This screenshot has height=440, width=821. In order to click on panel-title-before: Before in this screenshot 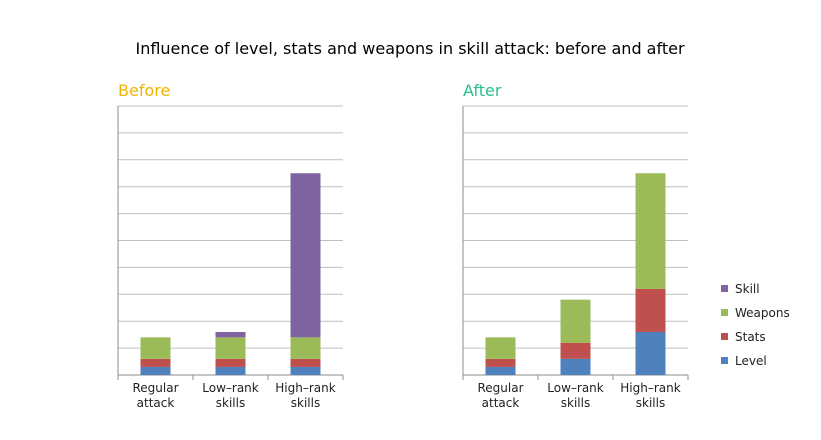, I will do `click(144, 90)`.